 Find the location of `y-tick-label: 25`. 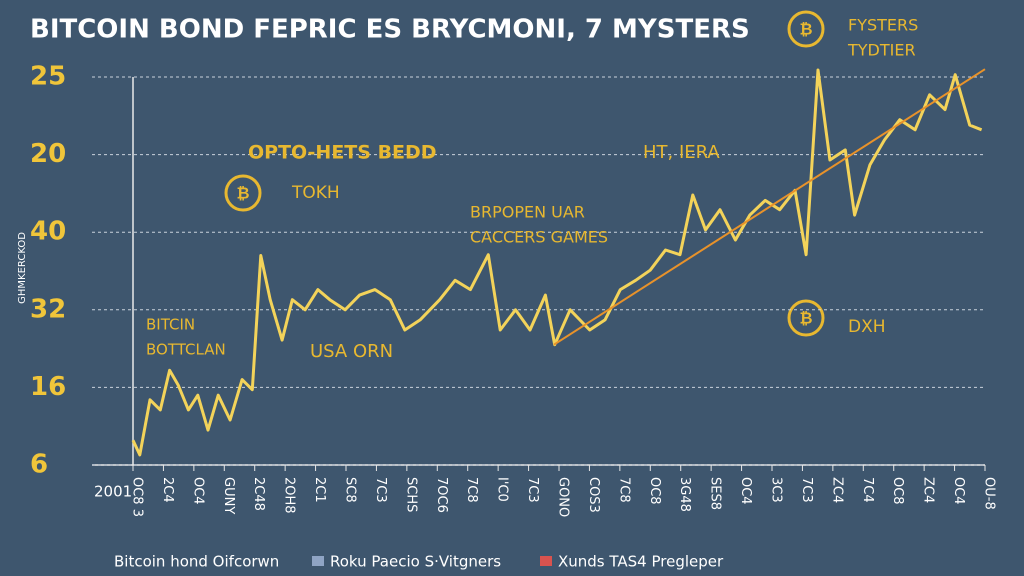

y-tick-label: 25 is located at coordinates (48, 77).